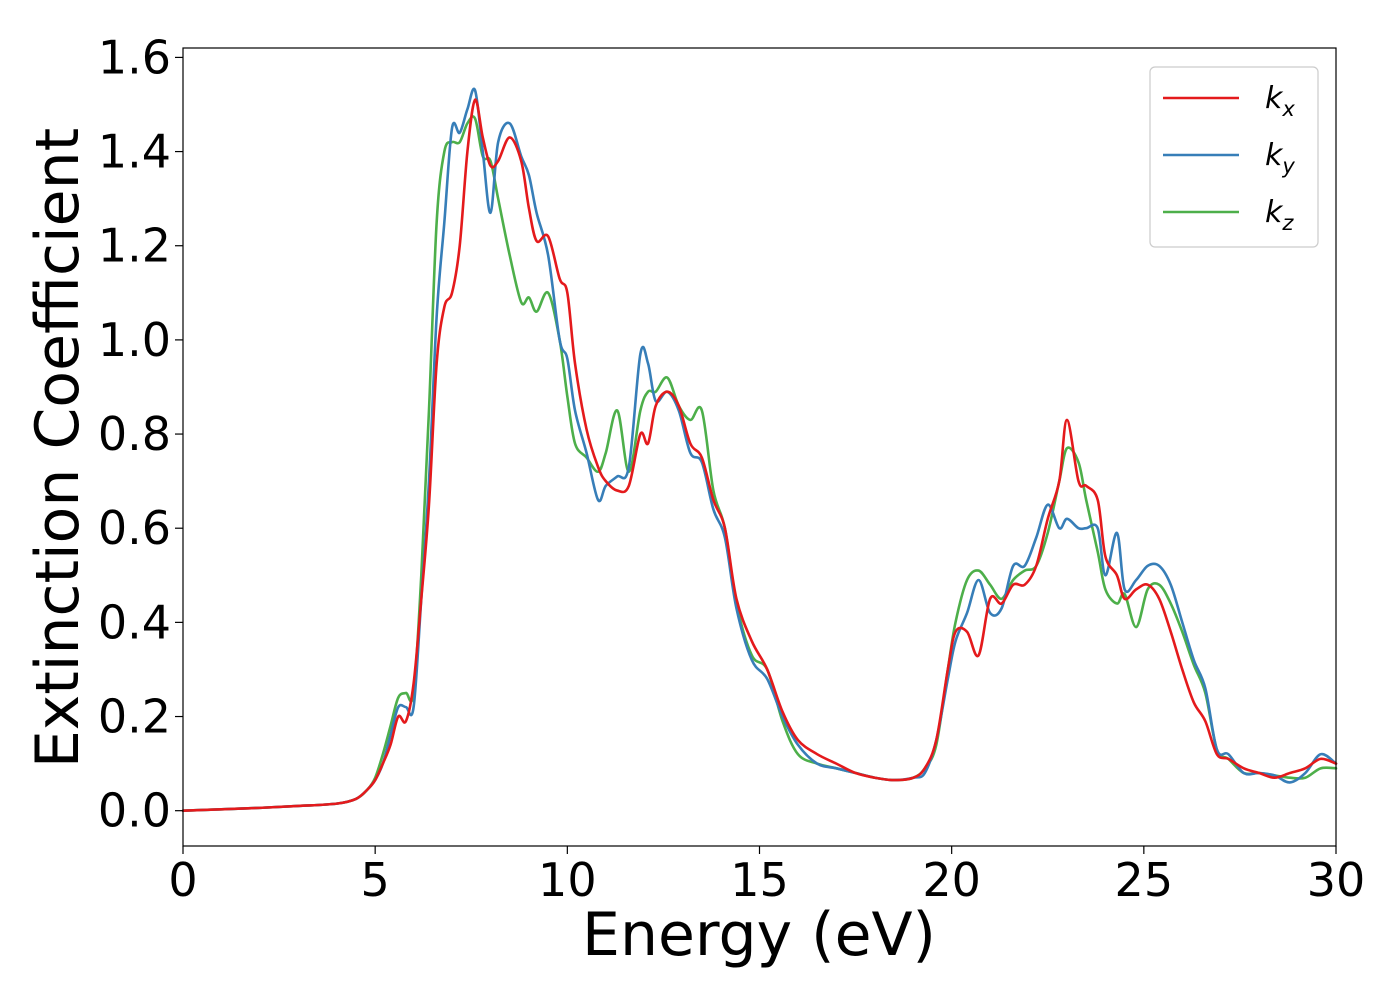 This screenshot has height=1000, width=1400. I want to click on x-tick-label: 0, so click(182, 880).